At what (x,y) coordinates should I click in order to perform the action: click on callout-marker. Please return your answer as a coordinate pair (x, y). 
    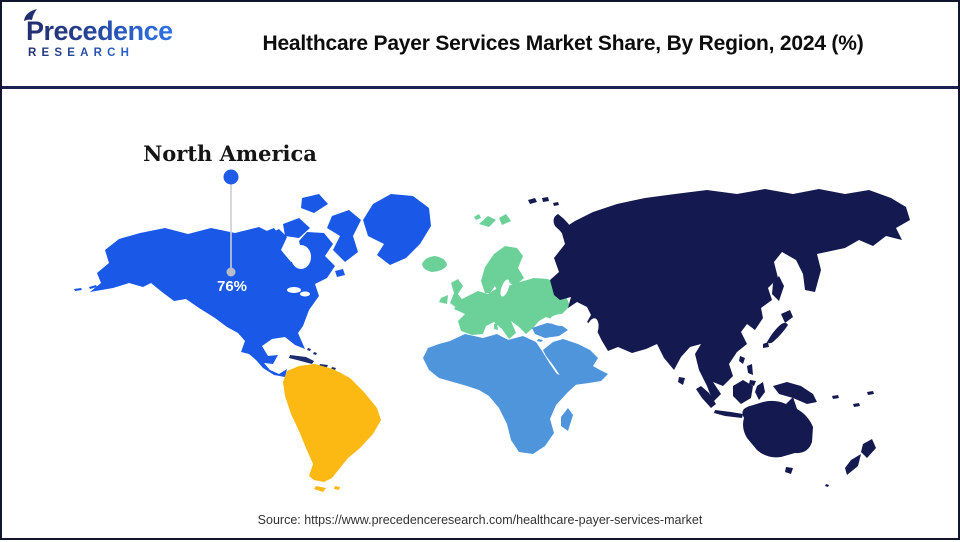
    Looking at the image, I should click on (231, 223).